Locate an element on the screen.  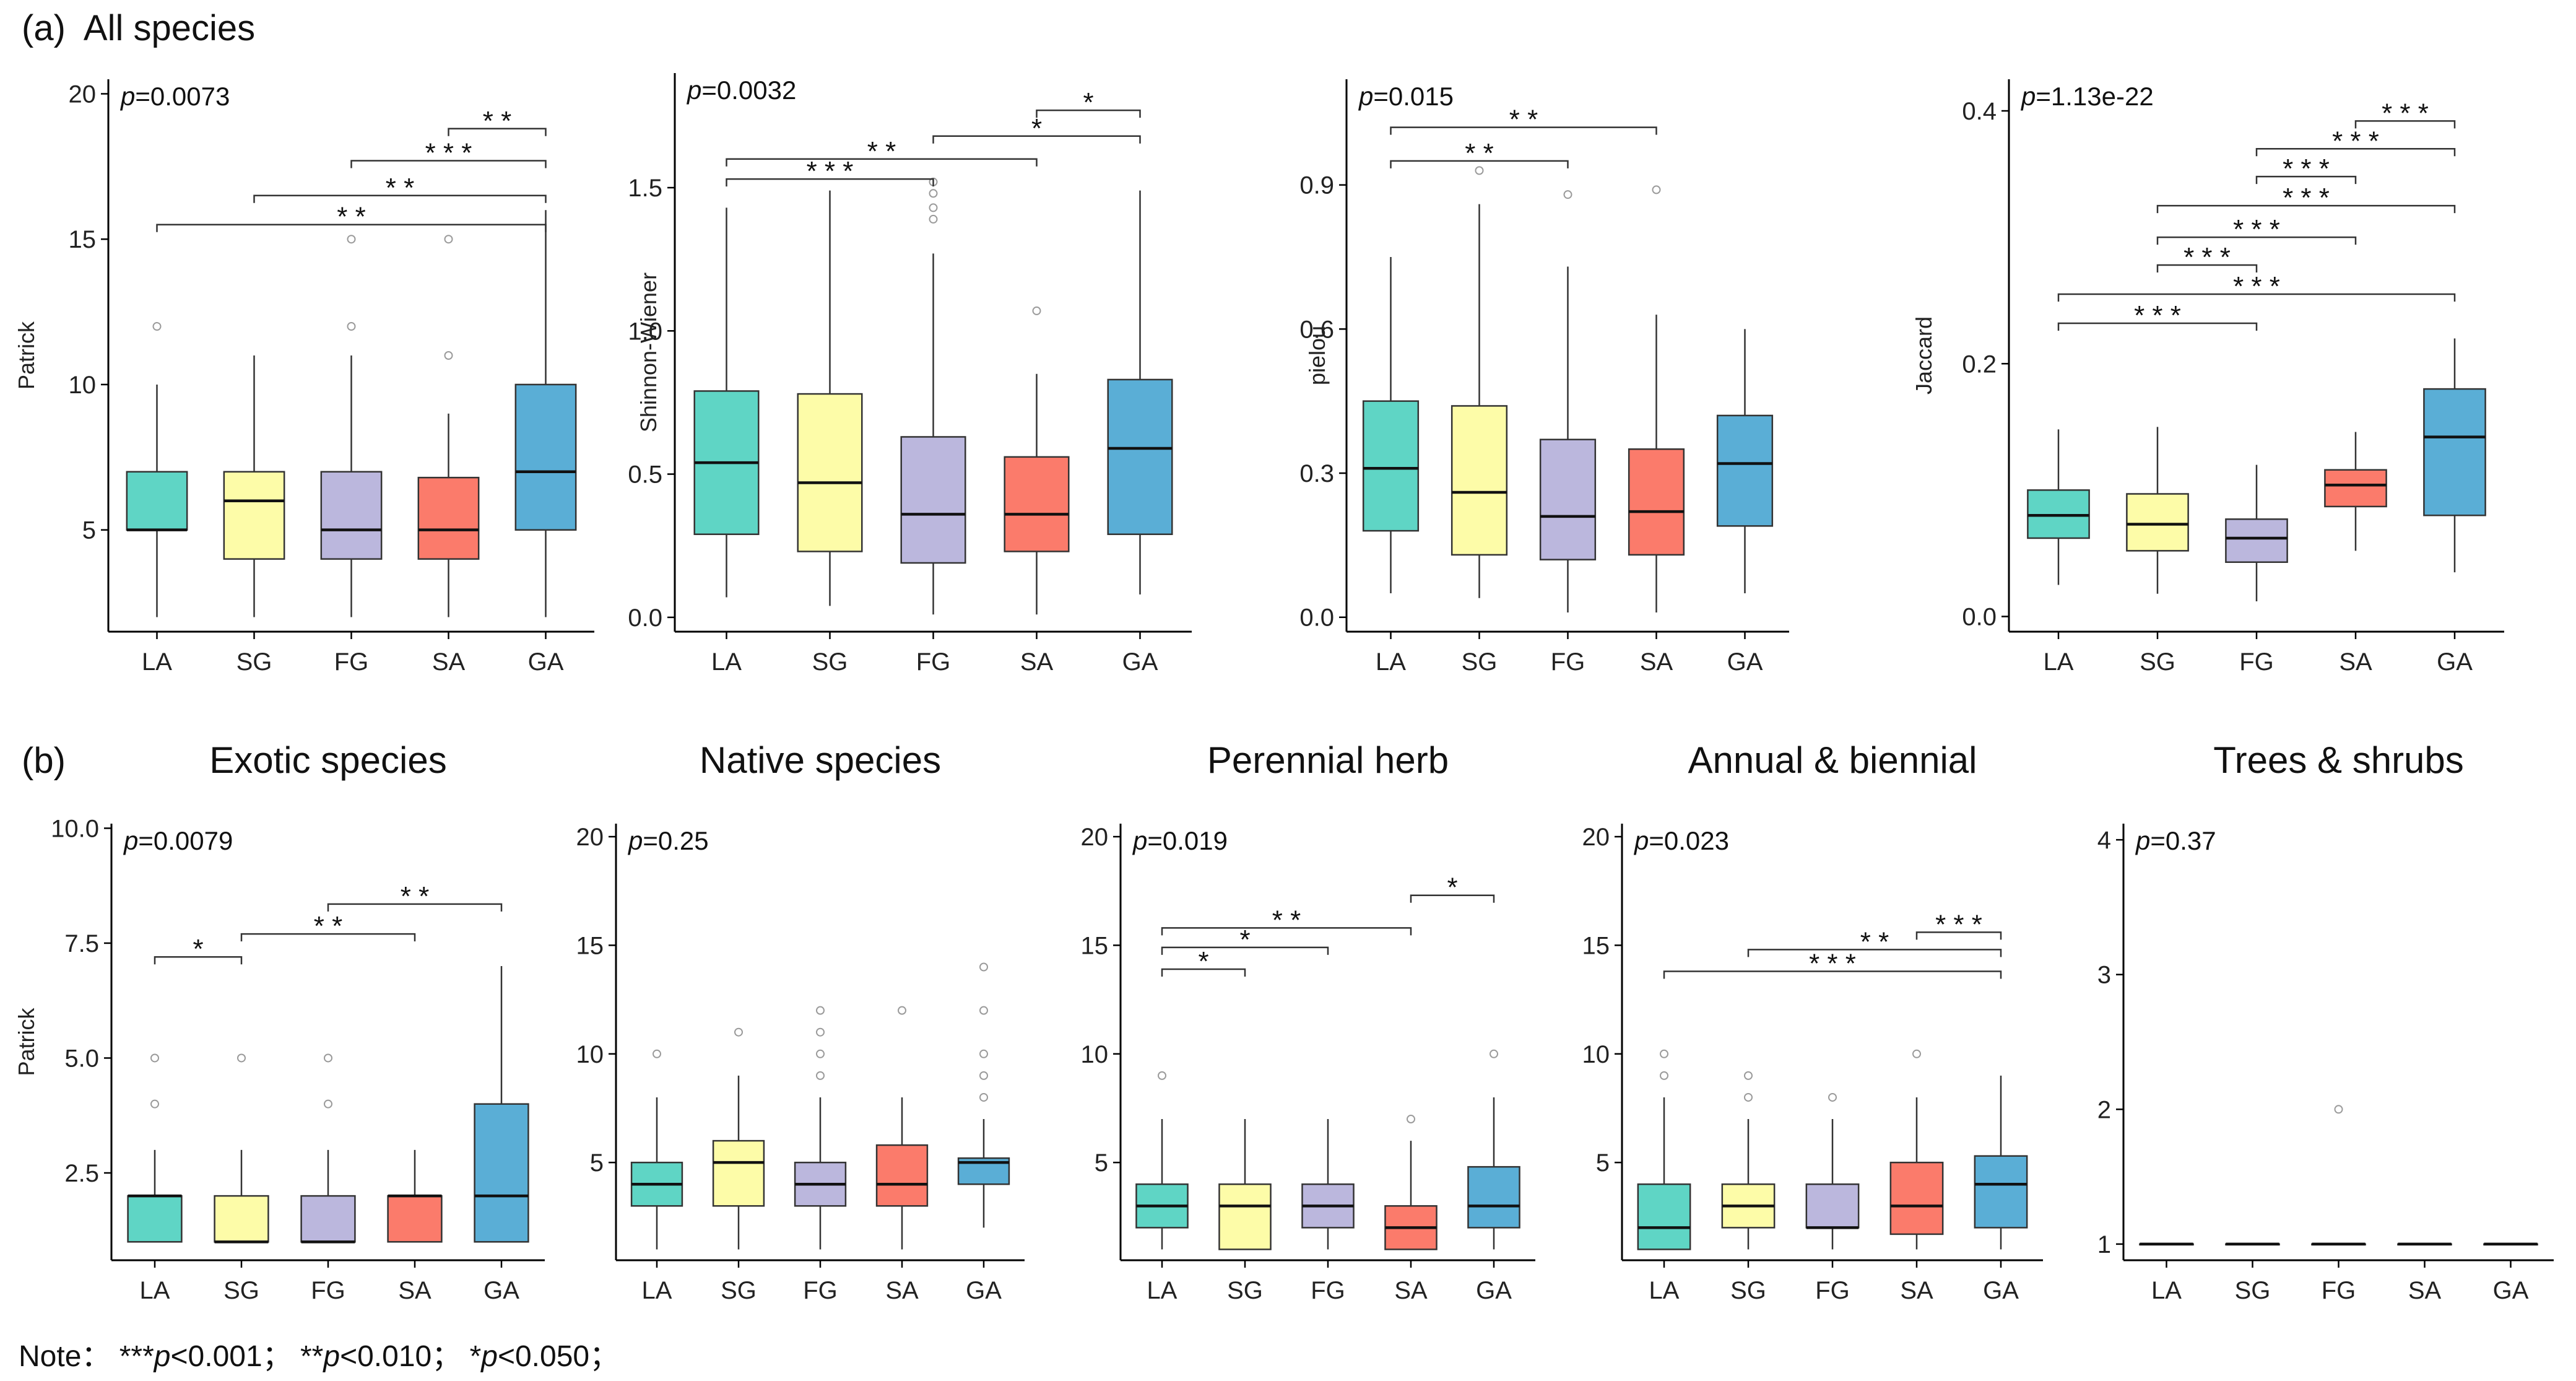
panel-a-heading: (a) All species is located at coordinates (138, 28).